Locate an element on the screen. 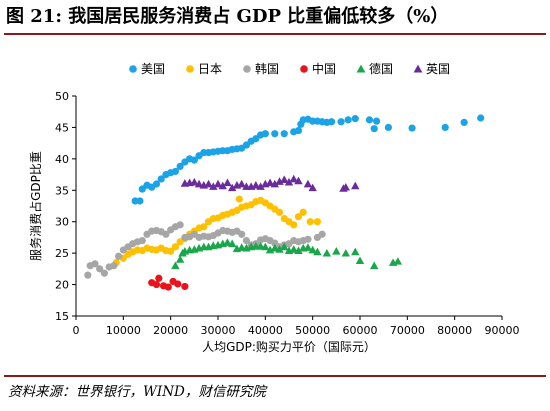 The width and height of the screenshot is (550, 411). legend-label: 英国 is located at coordinates (438, 69).